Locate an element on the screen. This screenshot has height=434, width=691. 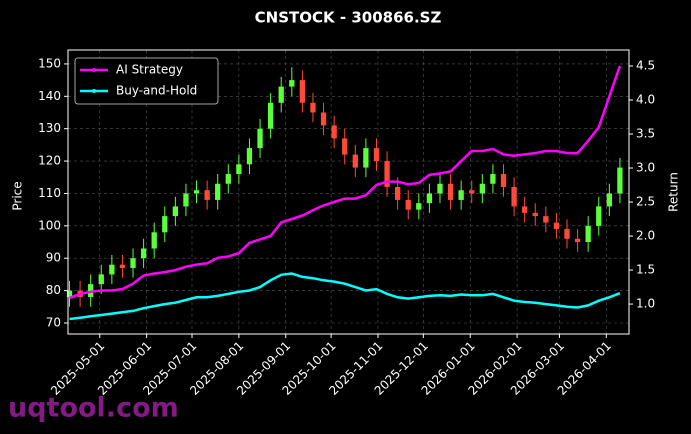
y2-tick-label: 4.5 is located at coordinates (645, 65).